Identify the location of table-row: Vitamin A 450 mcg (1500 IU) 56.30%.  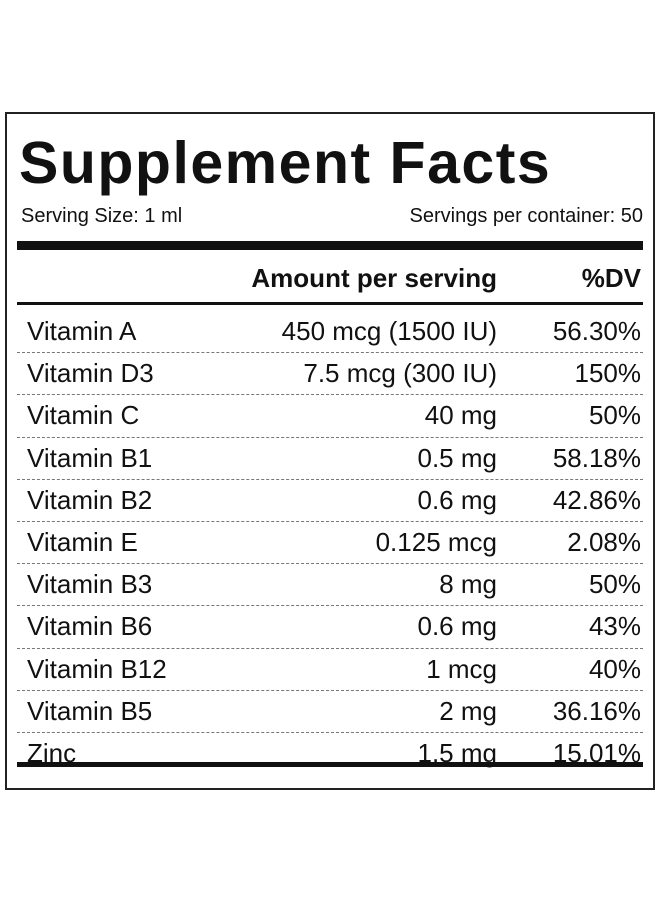
(330, 332).